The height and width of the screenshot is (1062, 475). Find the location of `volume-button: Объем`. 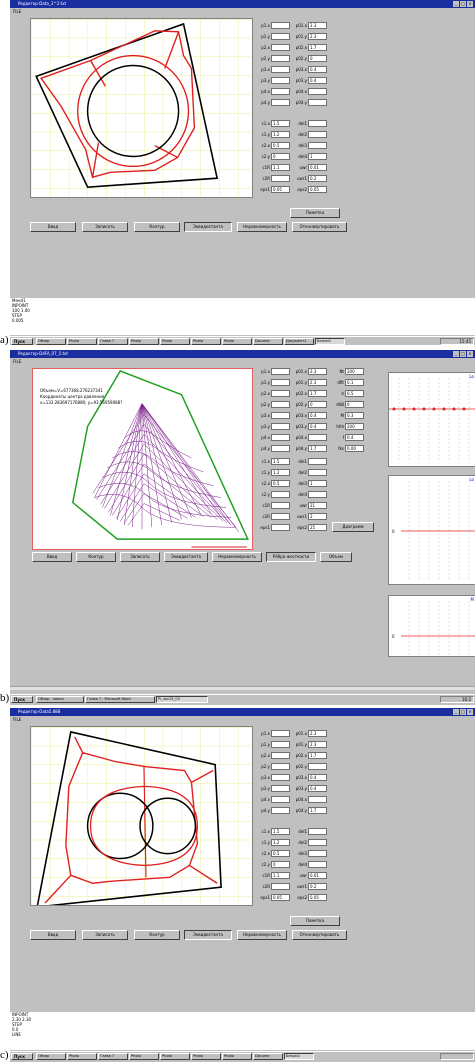

volume-button: Объем is located at coordinates (336, 557).